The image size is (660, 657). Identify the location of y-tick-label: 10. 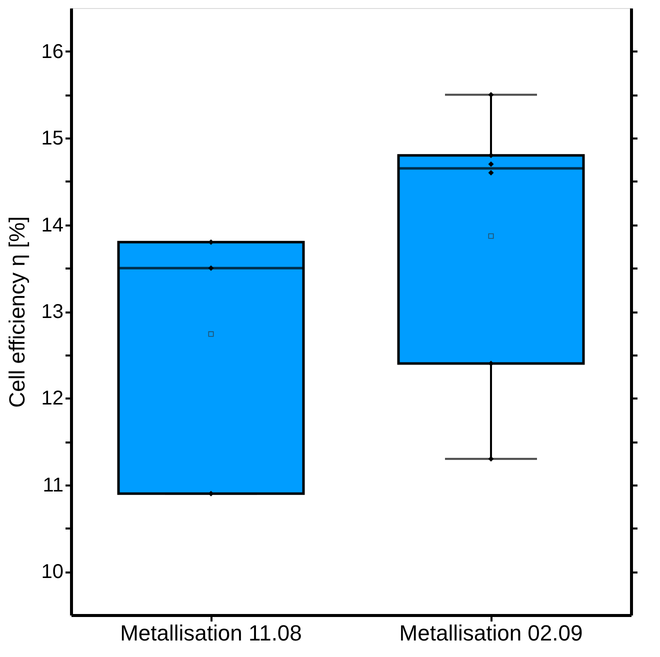
(52, 572).